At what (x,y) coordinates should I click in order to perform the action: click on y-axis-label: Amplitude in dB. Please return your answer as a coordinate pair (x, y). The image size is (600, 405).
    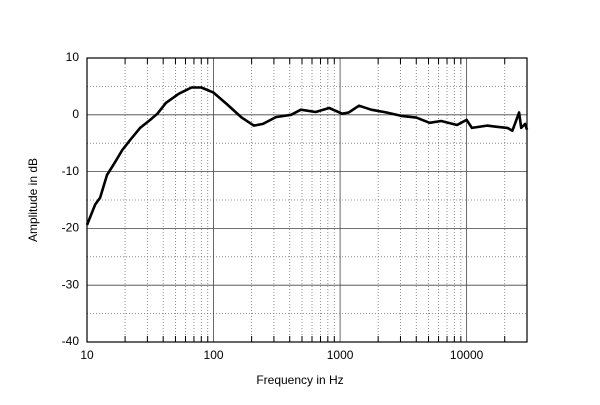
    Looking at the image, I should click on (33, 200).